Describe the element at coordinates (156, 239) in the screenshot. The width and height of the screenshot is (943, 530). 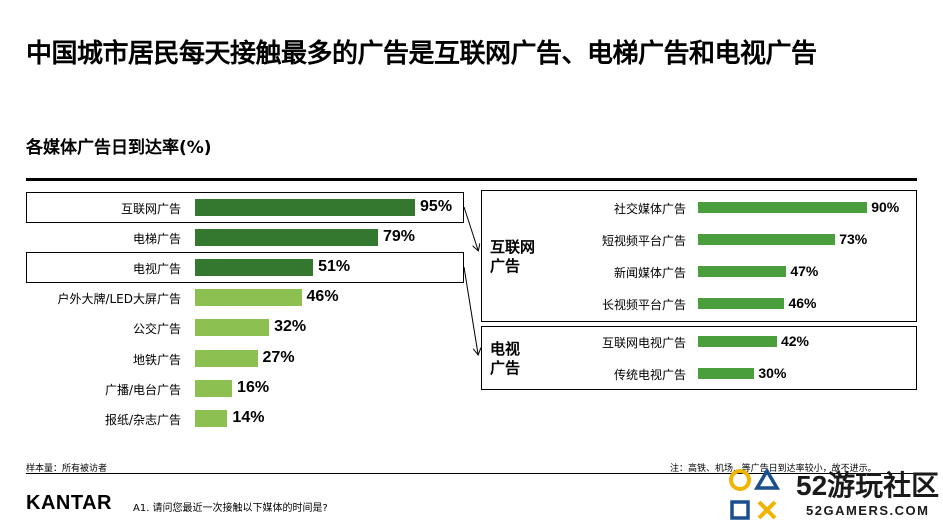
I see `bar-label: 电梯广告` at that location.